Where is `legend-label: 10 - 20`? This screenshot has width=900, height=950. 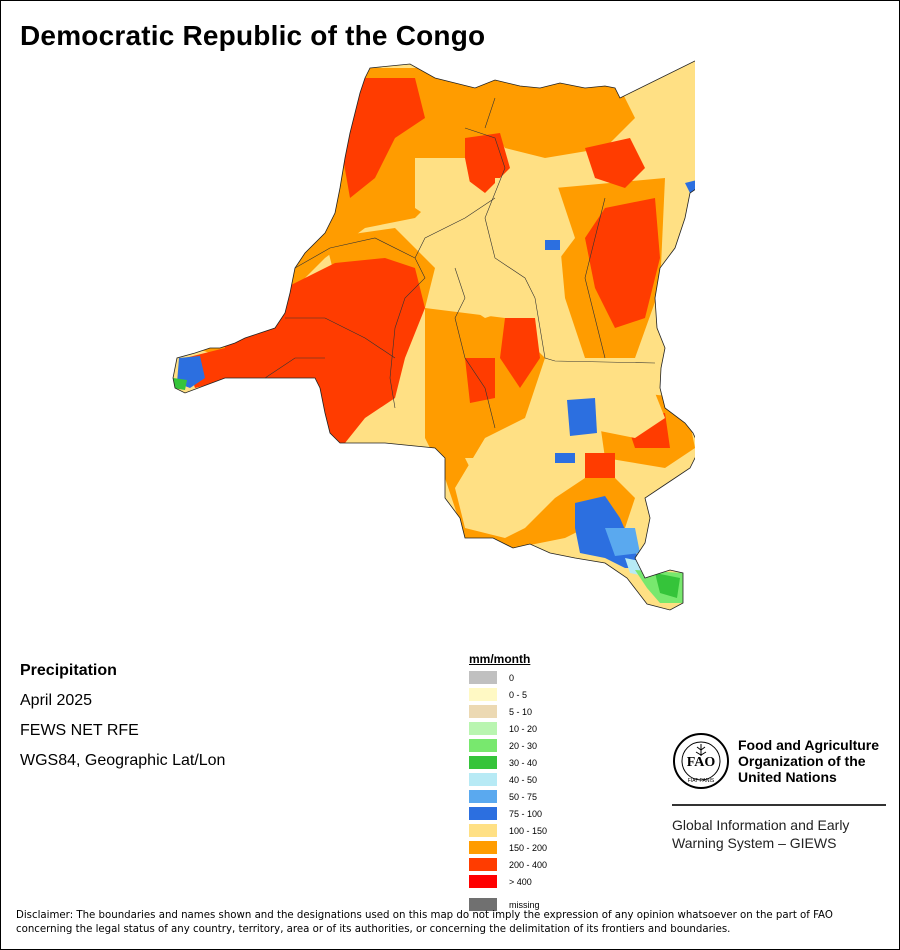 legend-label: 10 - 20 is located at coordinates (523, 728).